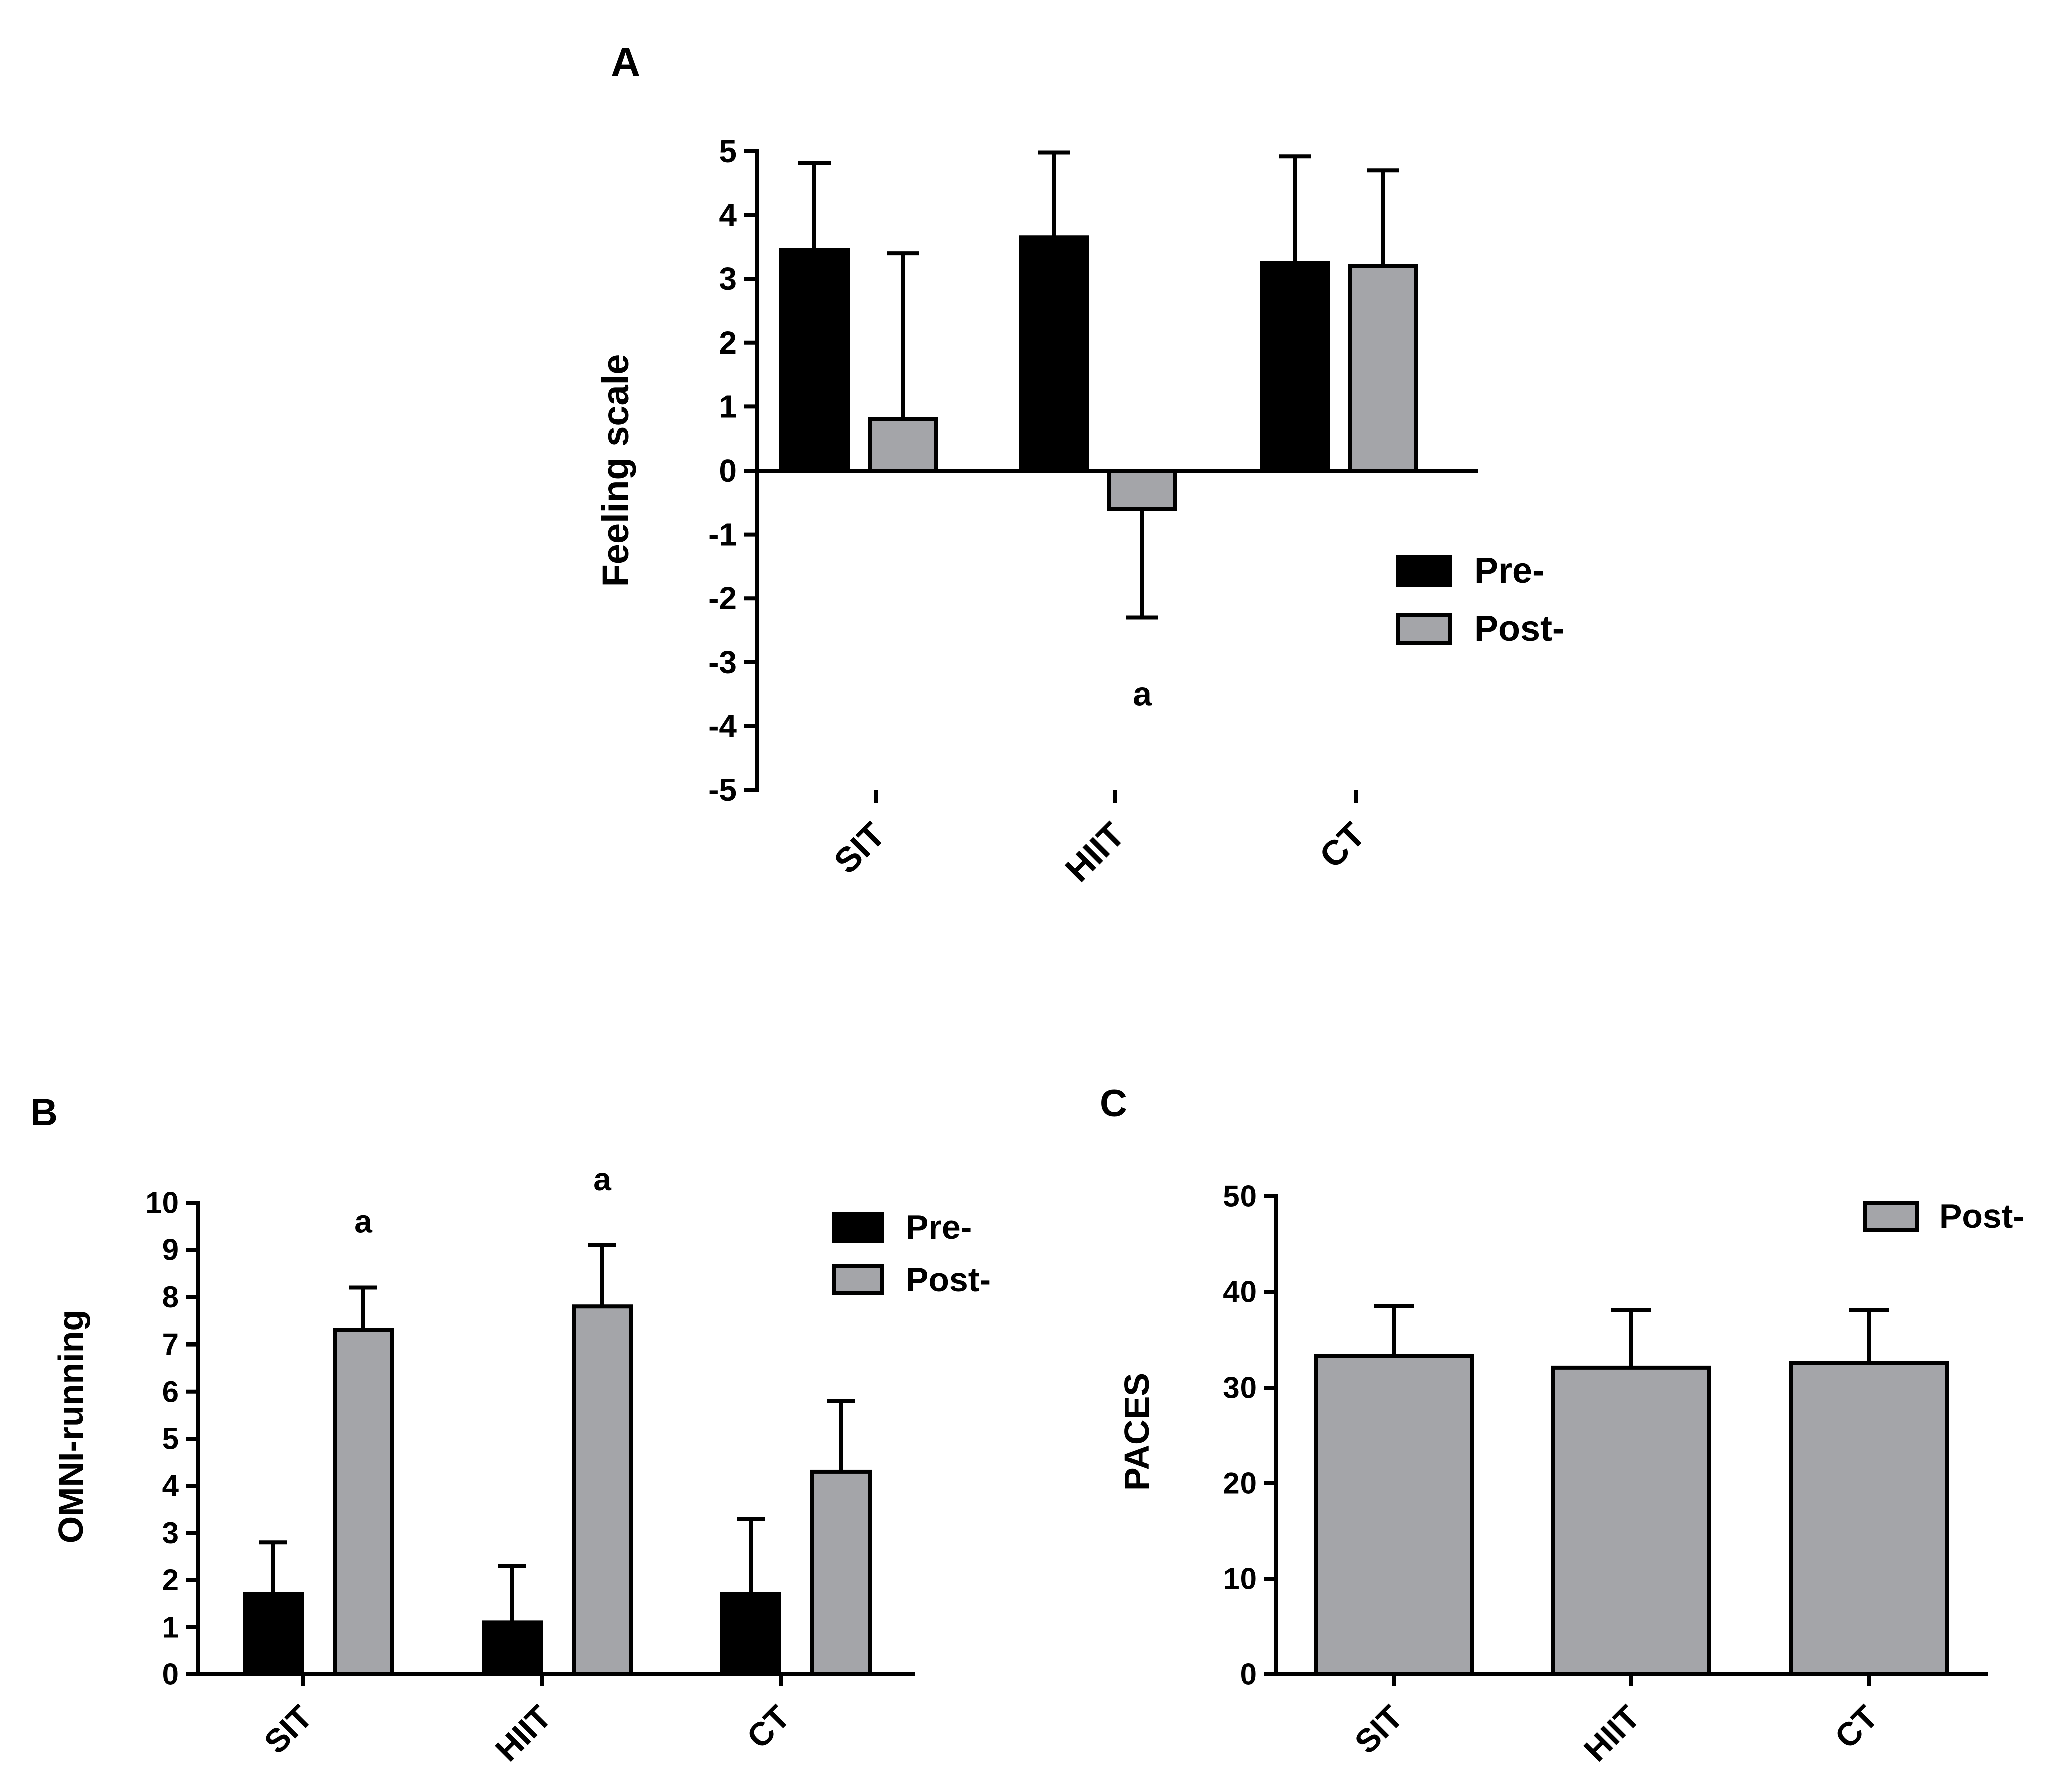  I want to click on y-tick-label: -4, so click(722, 726).